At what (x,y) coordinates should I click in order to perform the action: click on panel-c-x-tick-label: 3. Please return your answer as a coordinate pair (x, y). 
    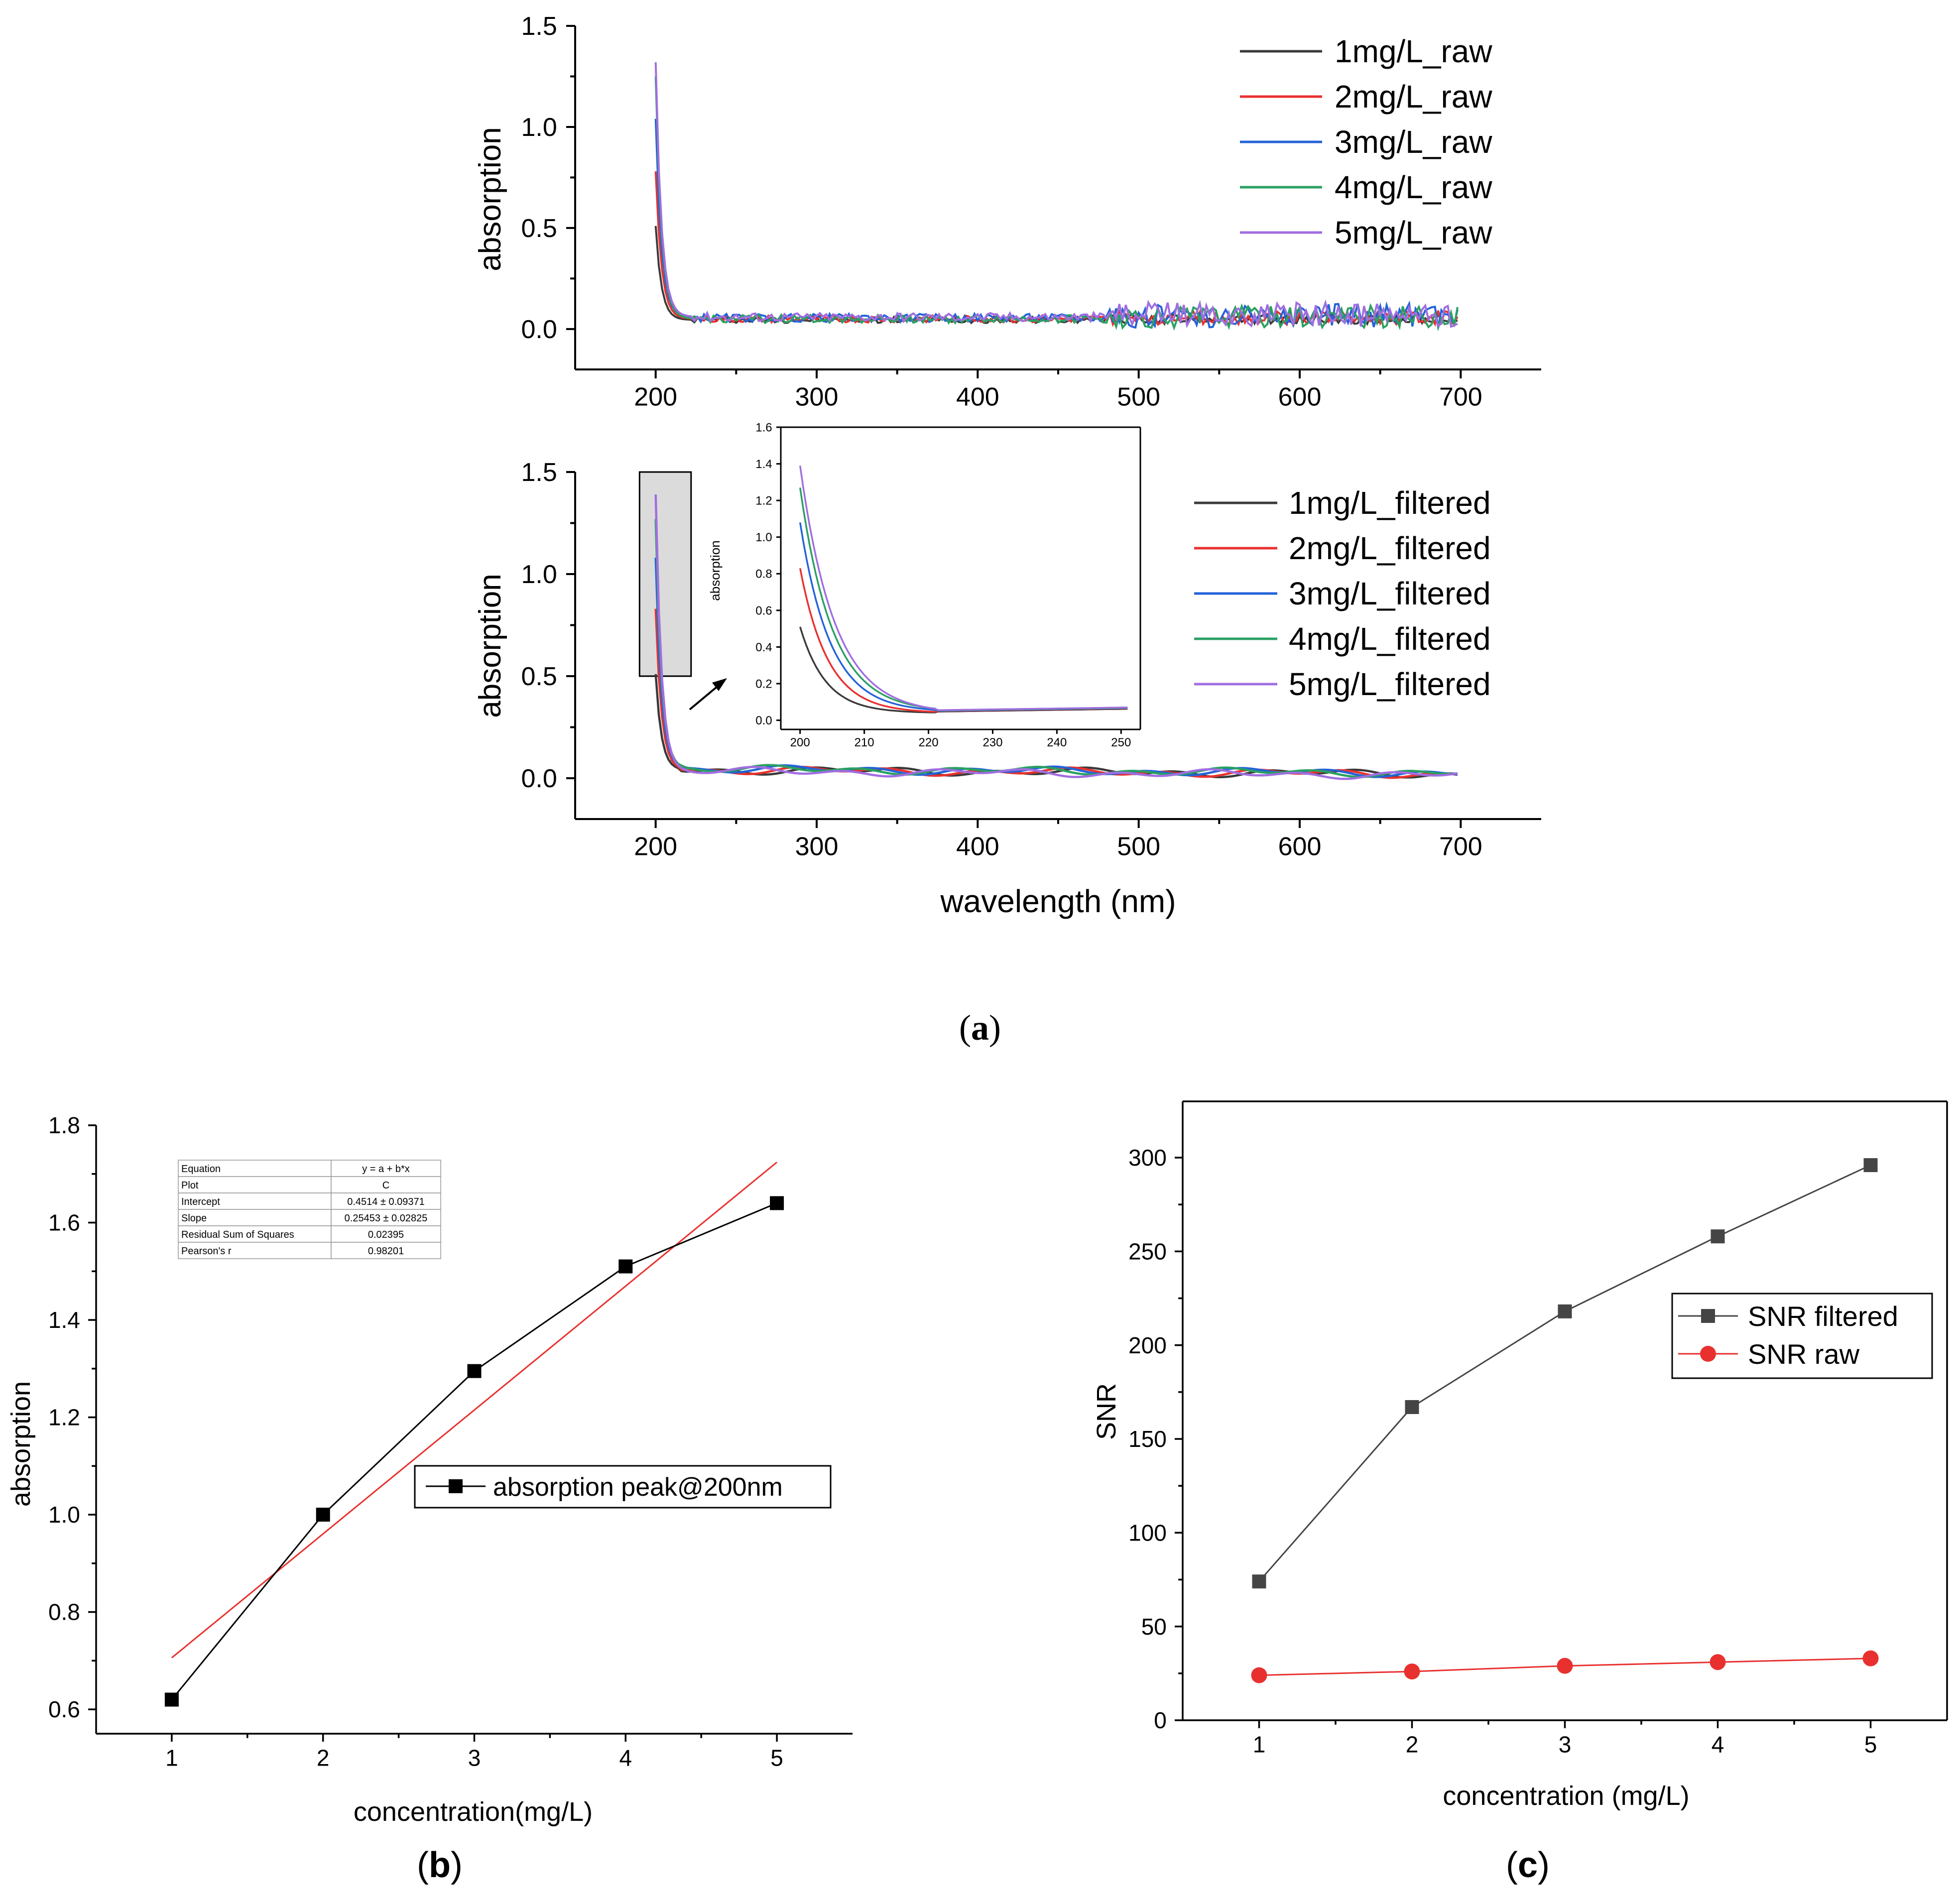
    Looking at the image, I should click on (1565, 1744).